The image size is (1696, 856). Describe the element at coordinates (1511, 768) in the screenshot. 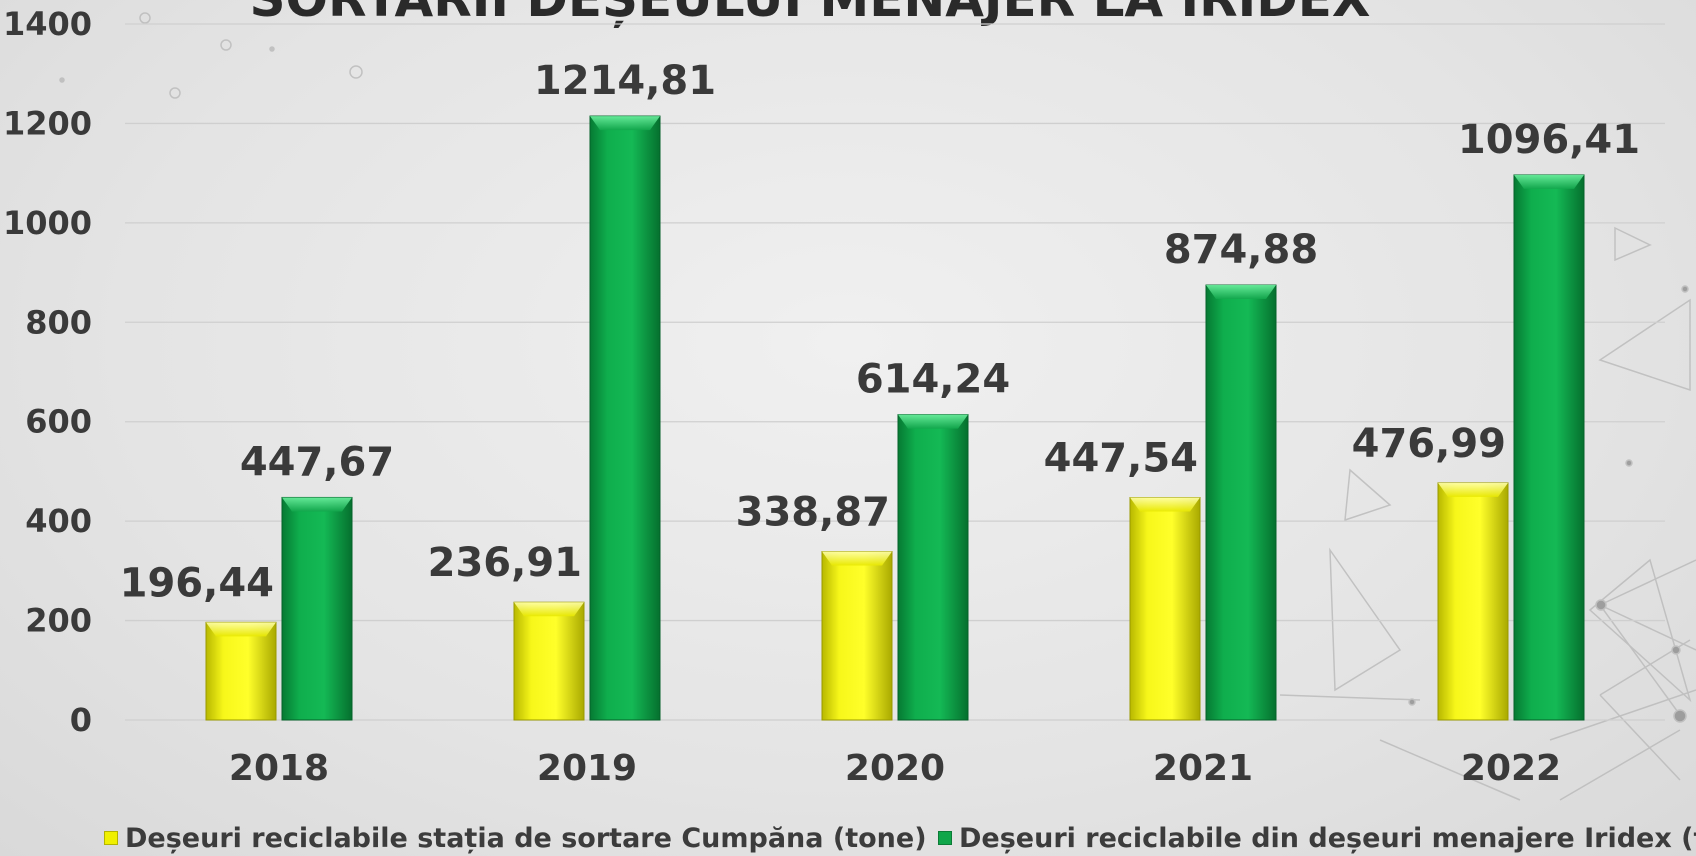

I see `x-tick-label: 2022` at that location.